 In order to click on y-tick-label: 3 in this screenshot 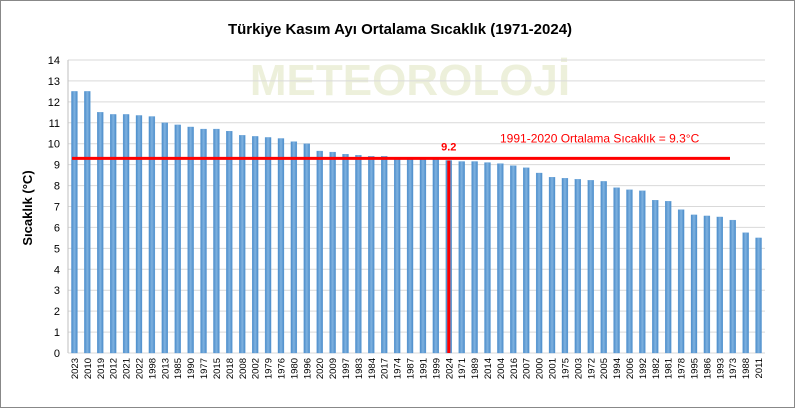, I will do `click(57, 291)`.